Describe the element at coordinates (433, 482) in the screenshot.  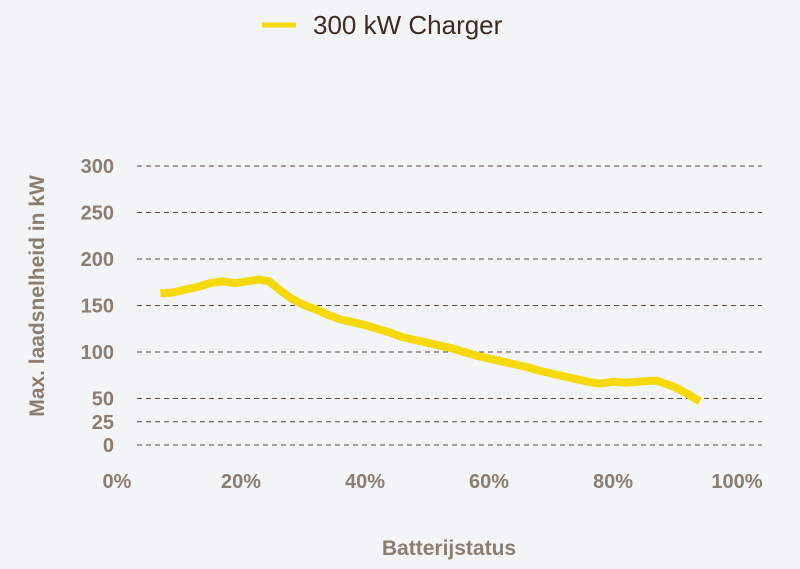
I see `x-axis-ticks: 0% 20% 40% 60% 80% 100%` at that location.